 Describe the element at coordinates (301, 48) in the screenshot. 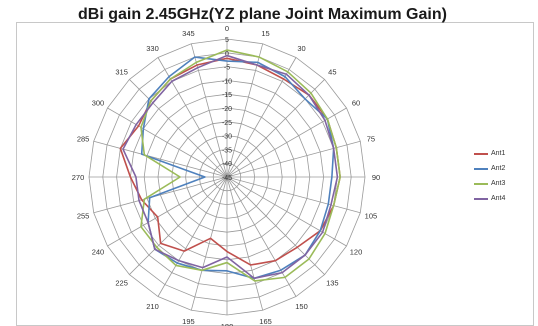

I see `angle-label: 30` at that location.